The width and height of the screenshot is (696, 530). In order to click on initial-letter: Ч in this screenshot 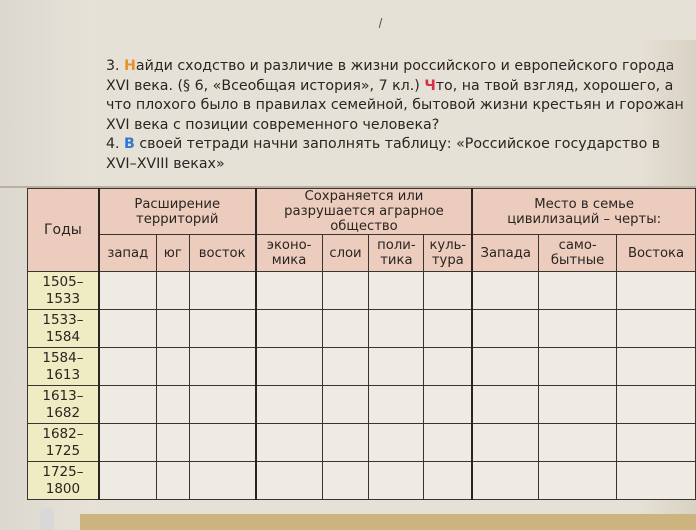, I will do `click(430, 85)`.